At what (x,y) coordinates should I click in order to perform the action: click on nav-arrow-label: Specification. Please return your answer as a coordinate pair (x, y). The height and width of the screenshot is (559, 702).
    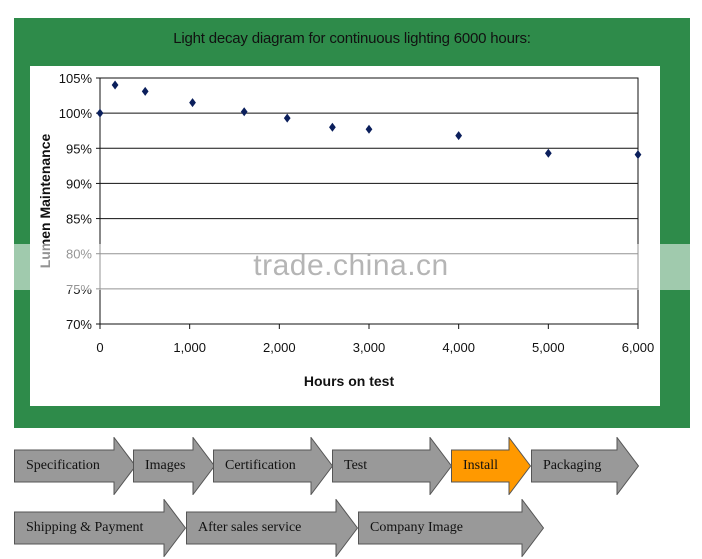
    Looking at the image, I should click on (63, 465).